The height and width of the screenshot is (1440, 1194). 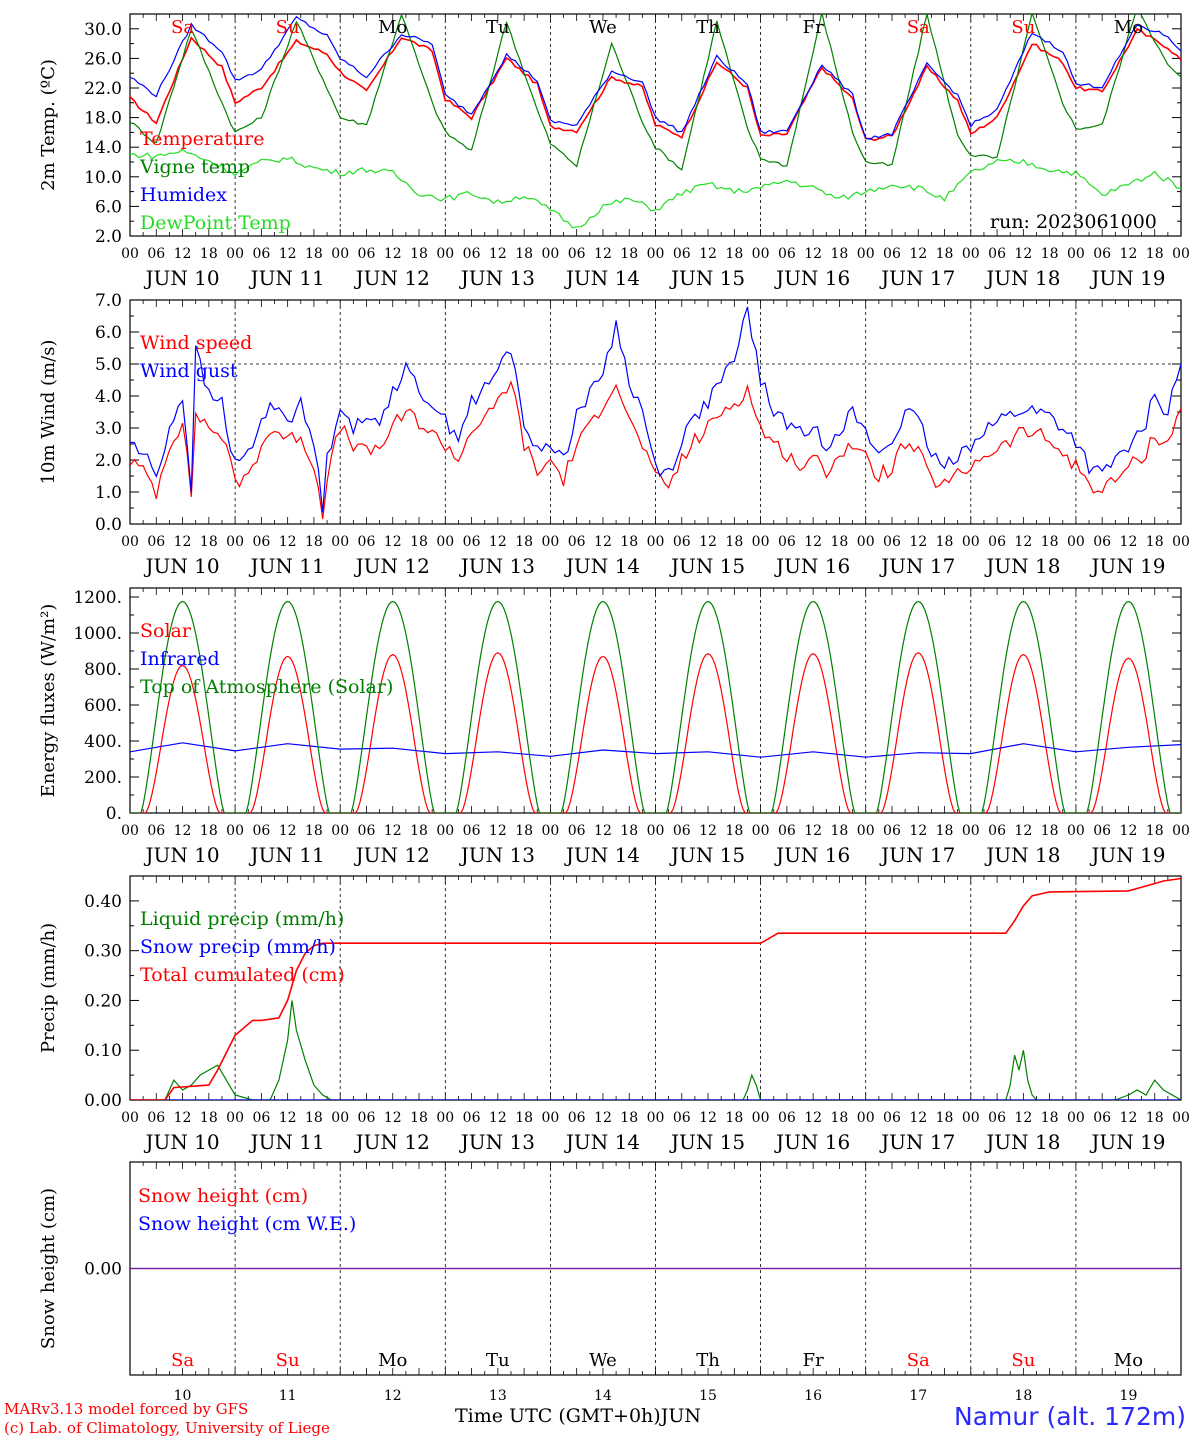 I want to click on series-temperature, so click(x=655, y=84).